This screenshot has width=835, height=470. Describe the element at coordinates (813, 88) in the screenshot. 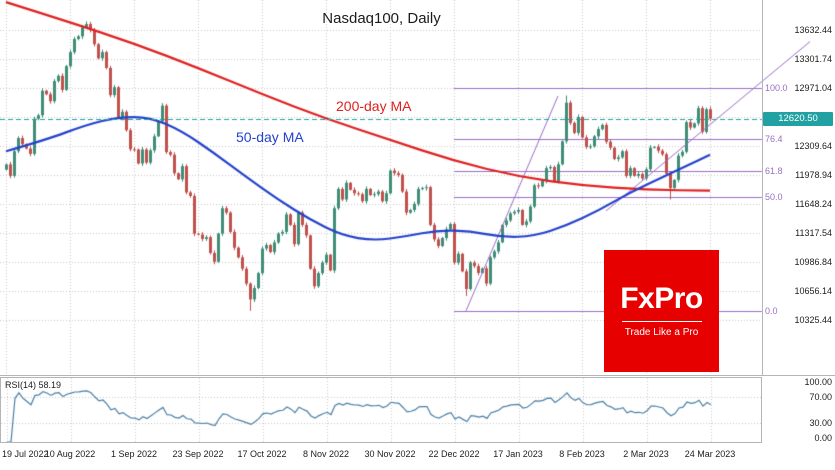

I see `price-axis-label: 12971.04` at that location.